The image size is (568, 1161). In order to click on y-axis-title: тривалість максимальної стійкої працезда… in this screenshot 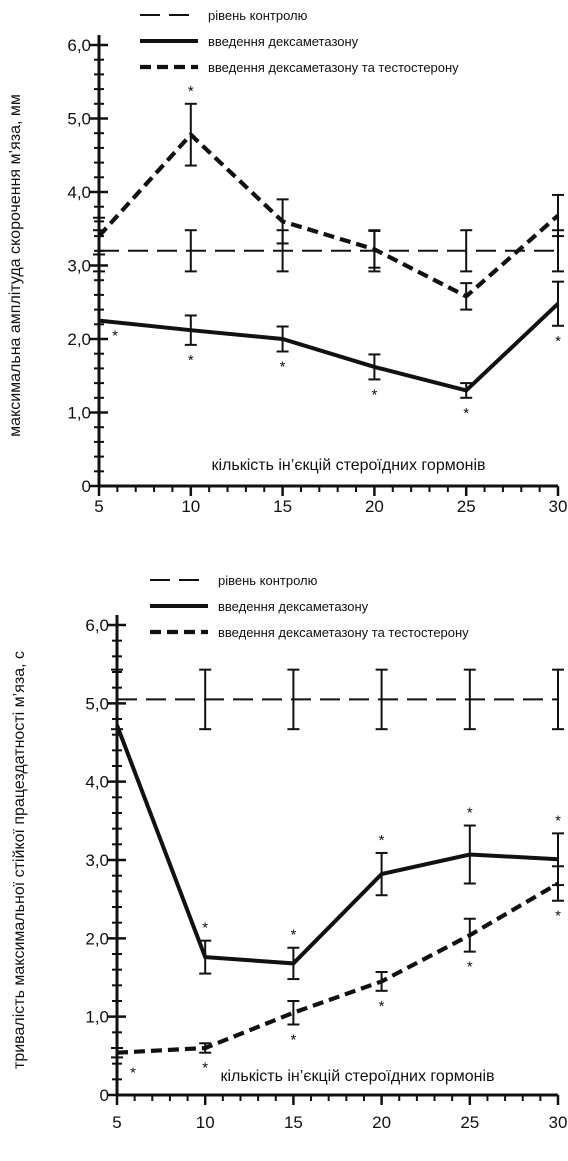, I will do `click(19, 860)`.